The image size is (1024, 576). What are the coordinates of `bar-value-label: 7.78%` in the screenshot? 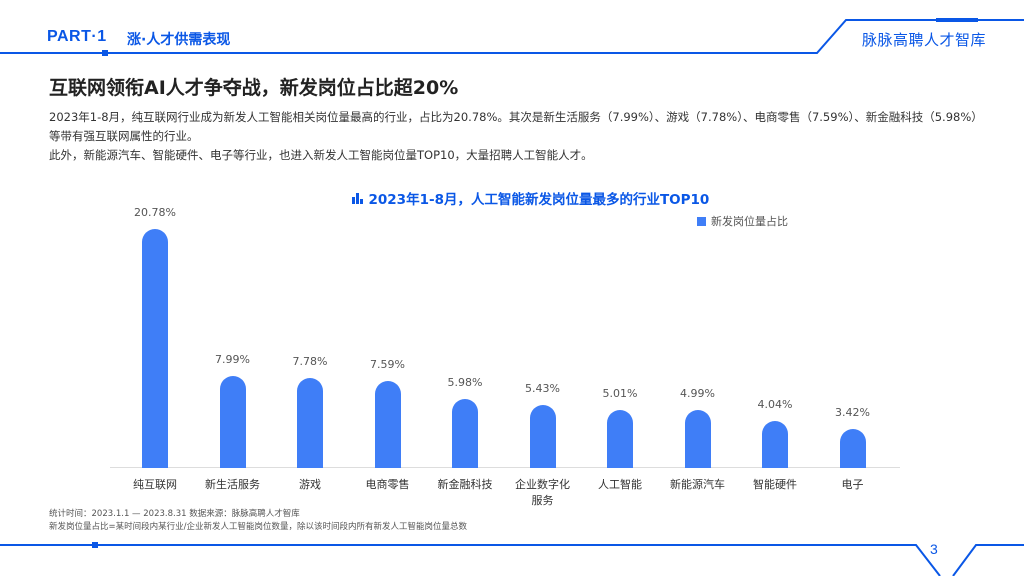 It's located at (310, 361).